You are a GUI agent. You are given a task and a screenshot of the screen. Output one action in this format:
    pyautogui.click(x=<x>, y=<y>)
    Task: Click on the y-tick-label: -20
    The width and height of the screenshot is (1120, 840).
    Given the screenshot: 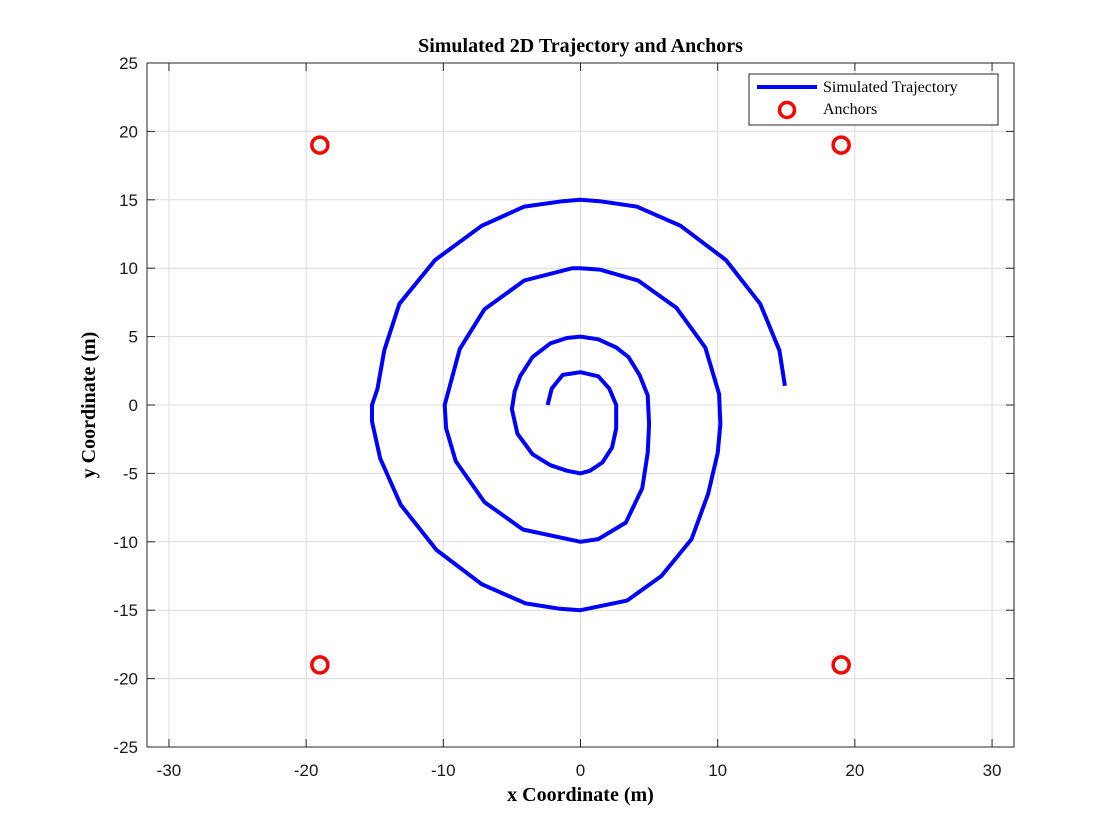 What is the action you would take?
    pyautogui.click(x=125, y=679)
    